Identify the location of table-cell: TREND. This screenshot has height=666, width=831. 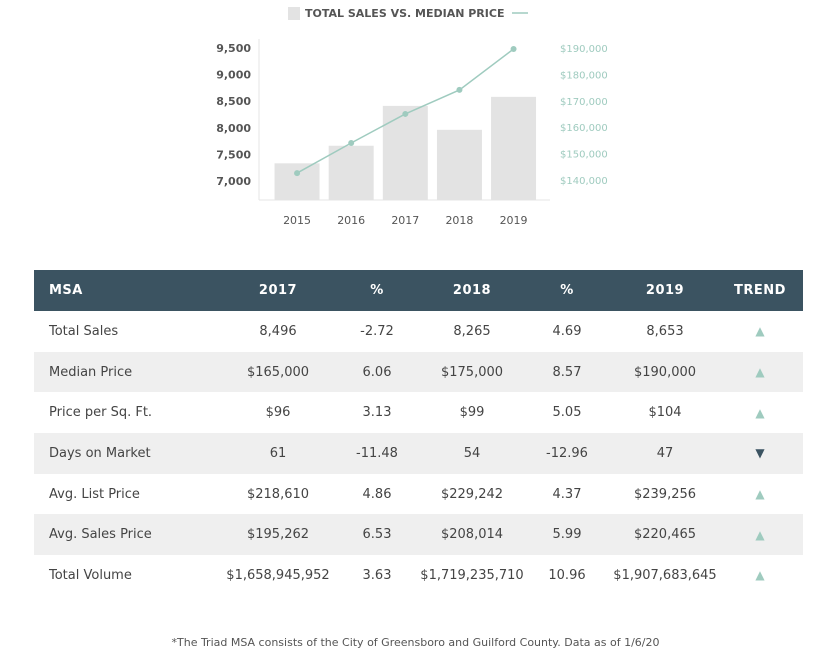
(760, 290).